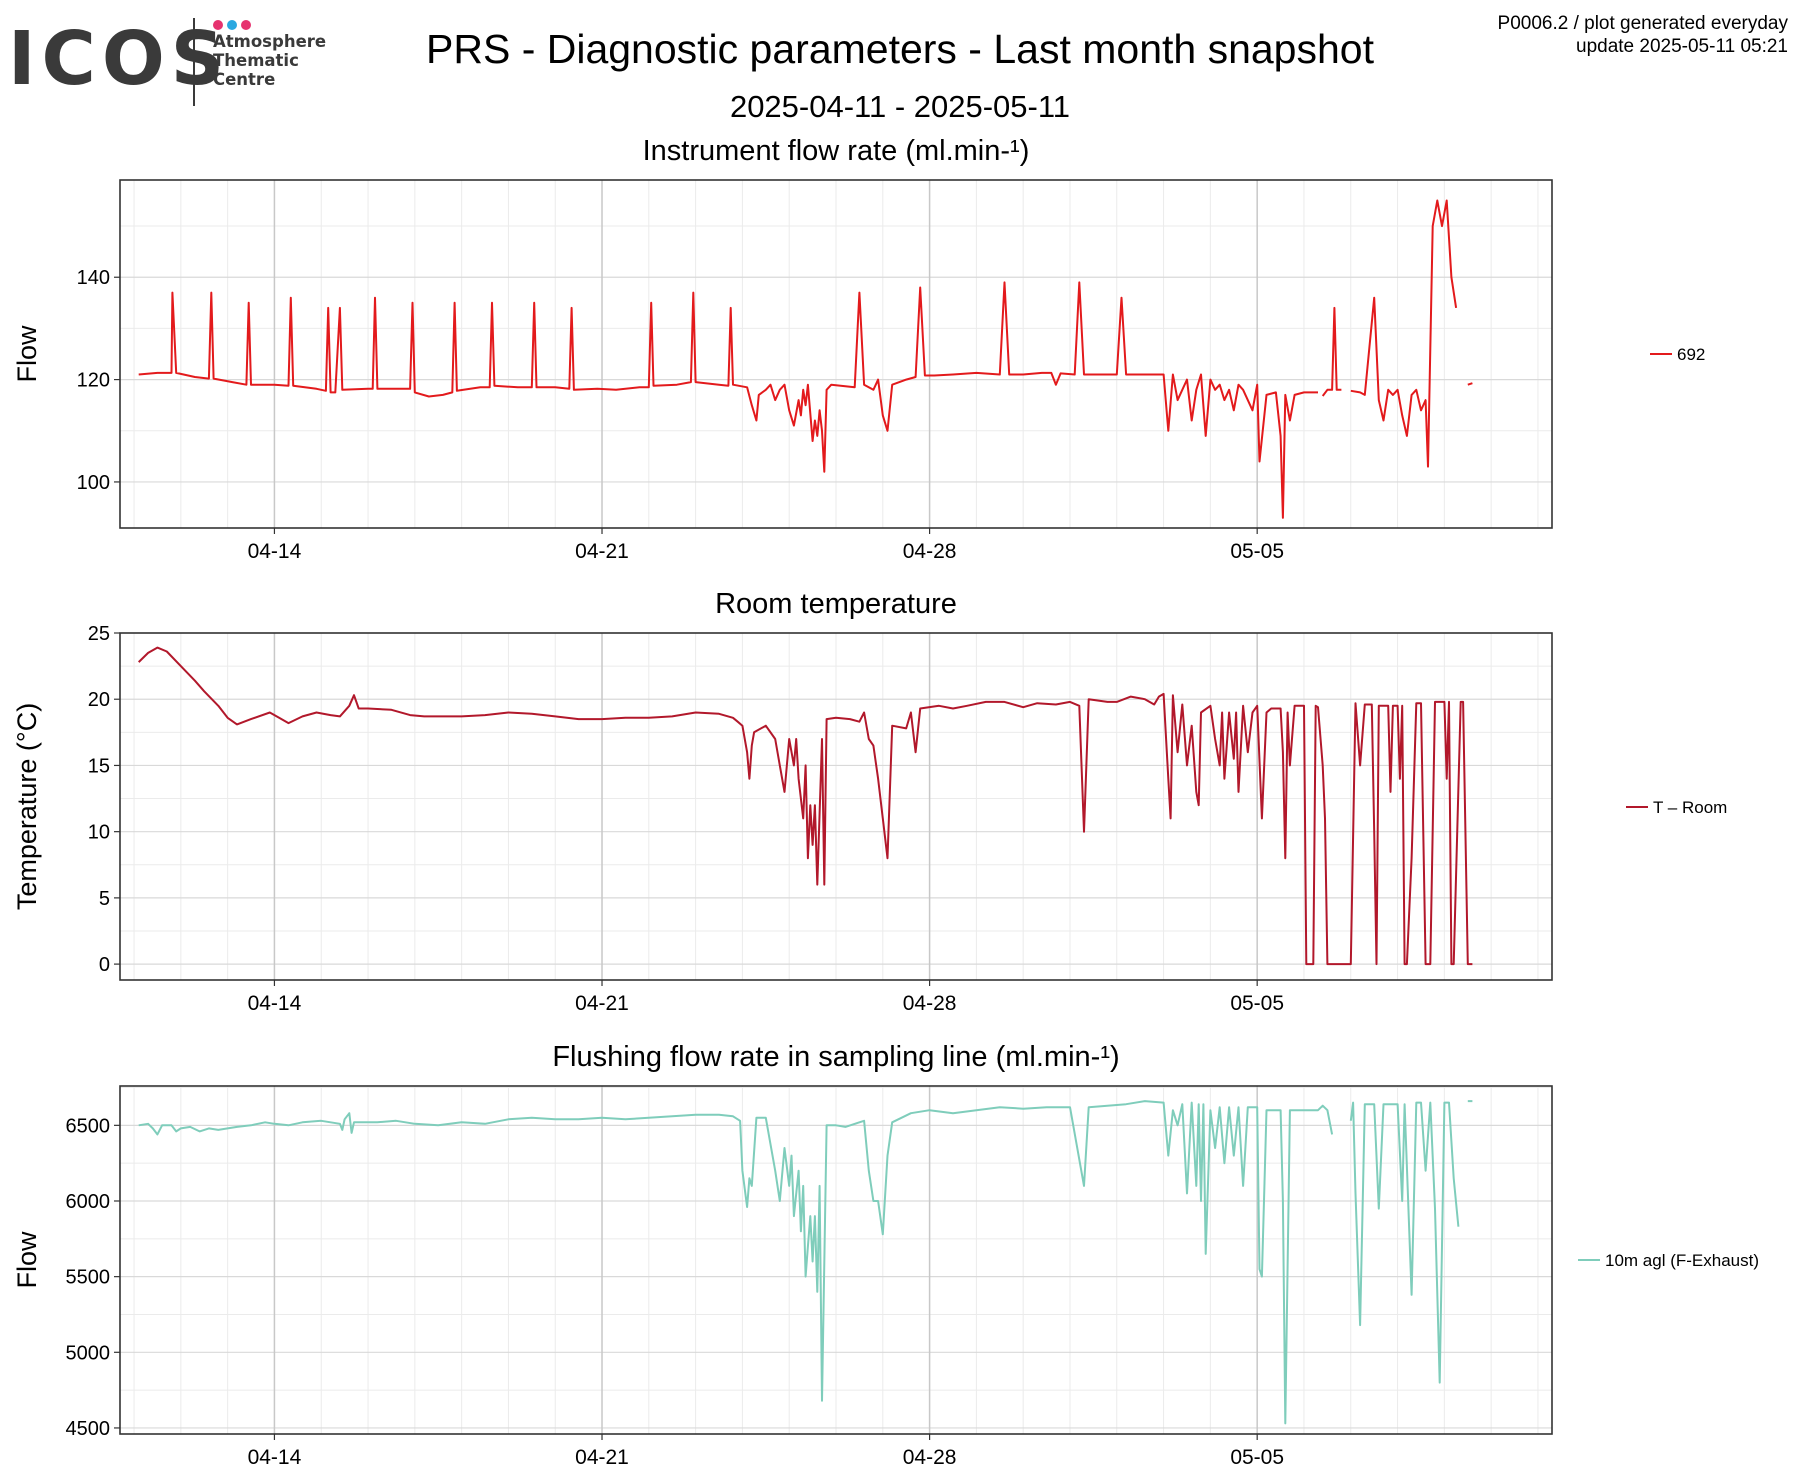 This screenshot has width=1800, height=1470. Describe the element at coordinates (93, 381) in the screenshot. I see `y-tick-label: 120` at that location.